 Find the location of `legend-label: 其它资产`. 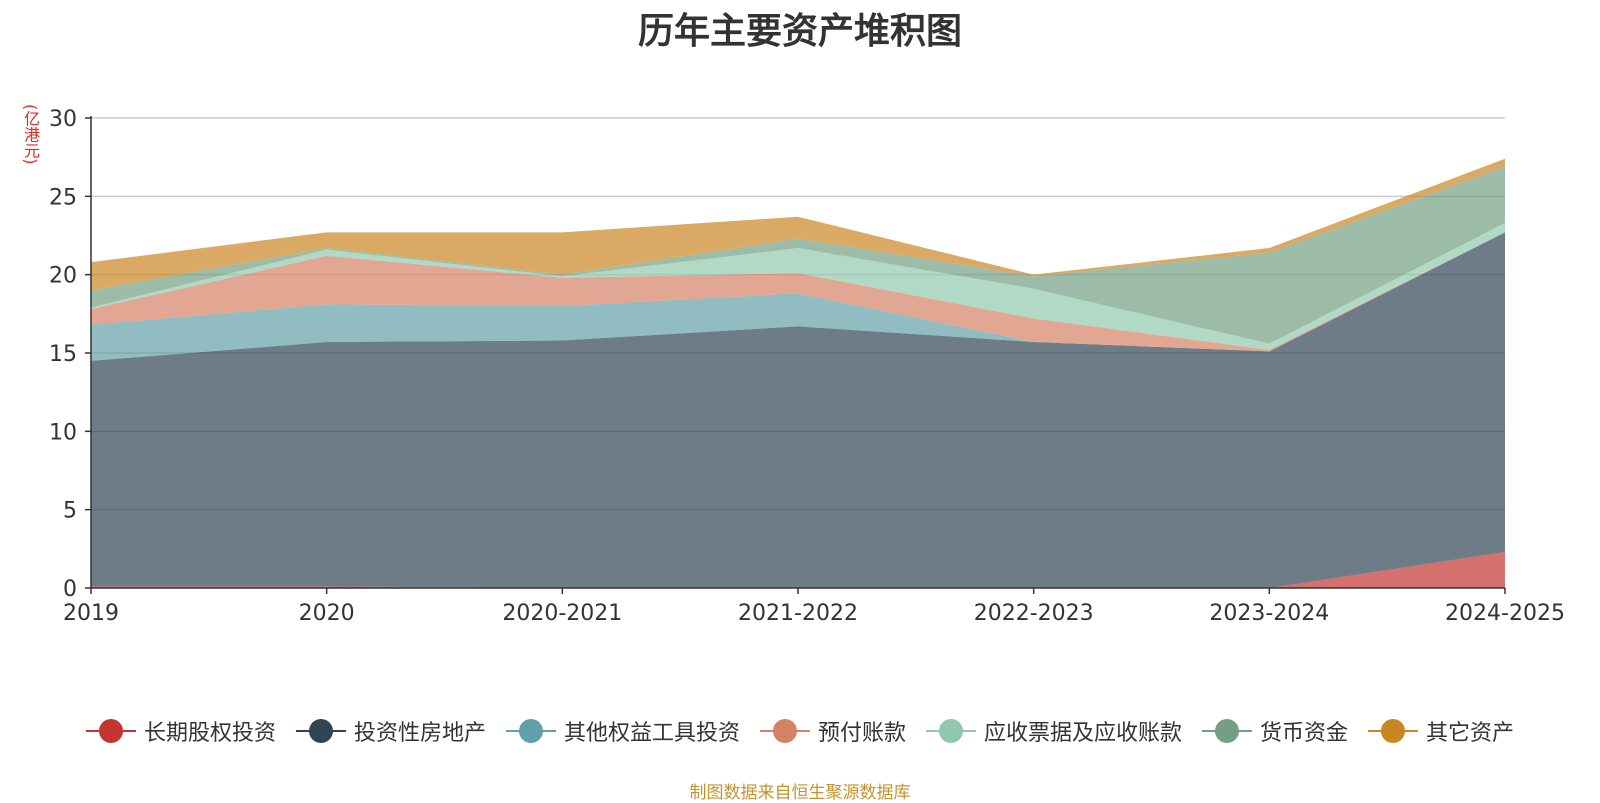

legend-label: 其它资产 is located at coordinates (1470, 733).